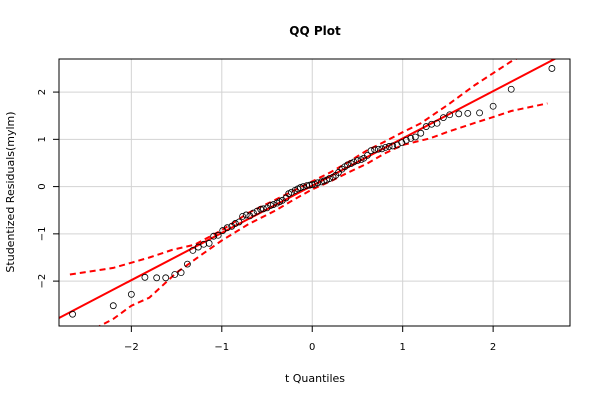 The image size is (600, 400). I want to click on y-axis: −2 −1 0 1 2, so click(48, 189).